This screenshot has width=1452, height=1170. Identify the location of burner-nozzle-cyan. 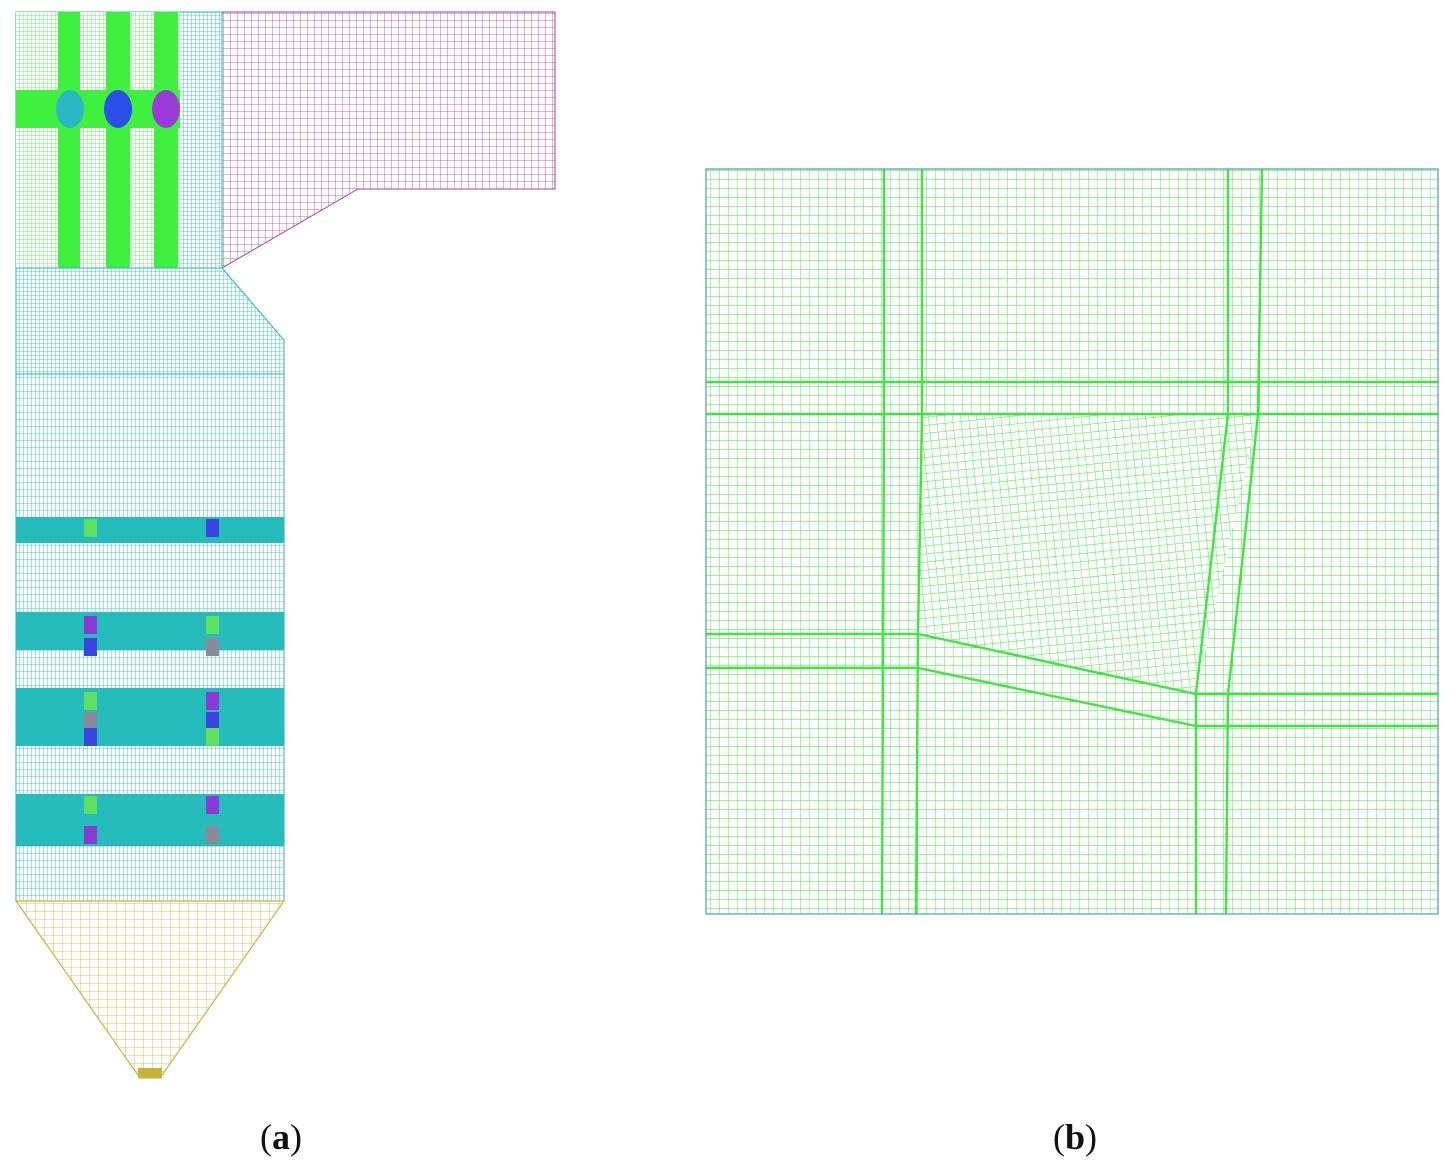
(70, 109).